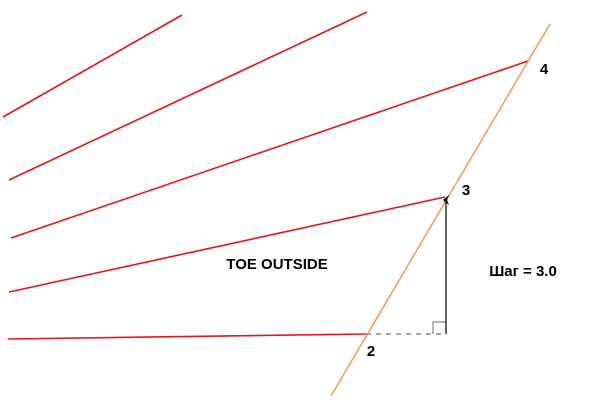  What do you see at coordinates (523, 271) in the screenshot?
I see `step-label: Шаг = 3.0` at bounding box center [523, 271].